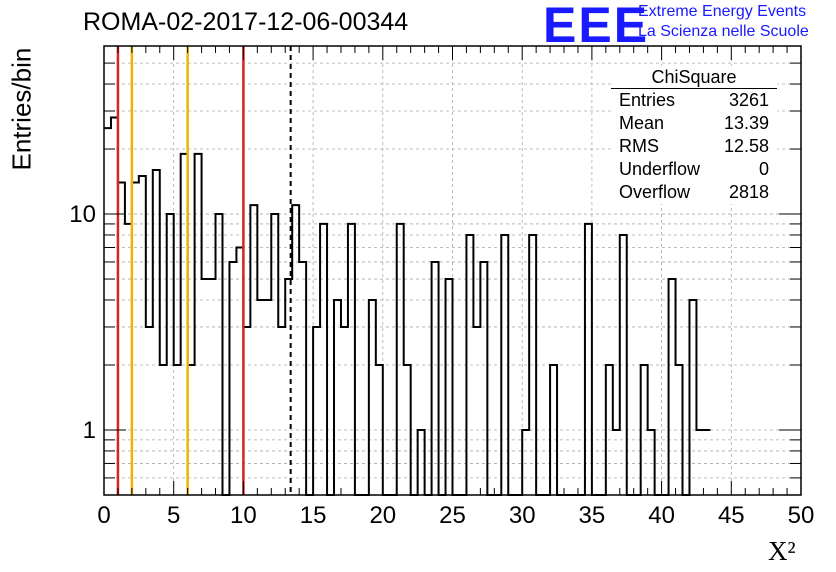 The width and height of the screenshot is (836, 572). What do you see at coordinates (313, 515) in the screenshot?
I see `x-tick-label: 15` at bounding box center [313, 515].